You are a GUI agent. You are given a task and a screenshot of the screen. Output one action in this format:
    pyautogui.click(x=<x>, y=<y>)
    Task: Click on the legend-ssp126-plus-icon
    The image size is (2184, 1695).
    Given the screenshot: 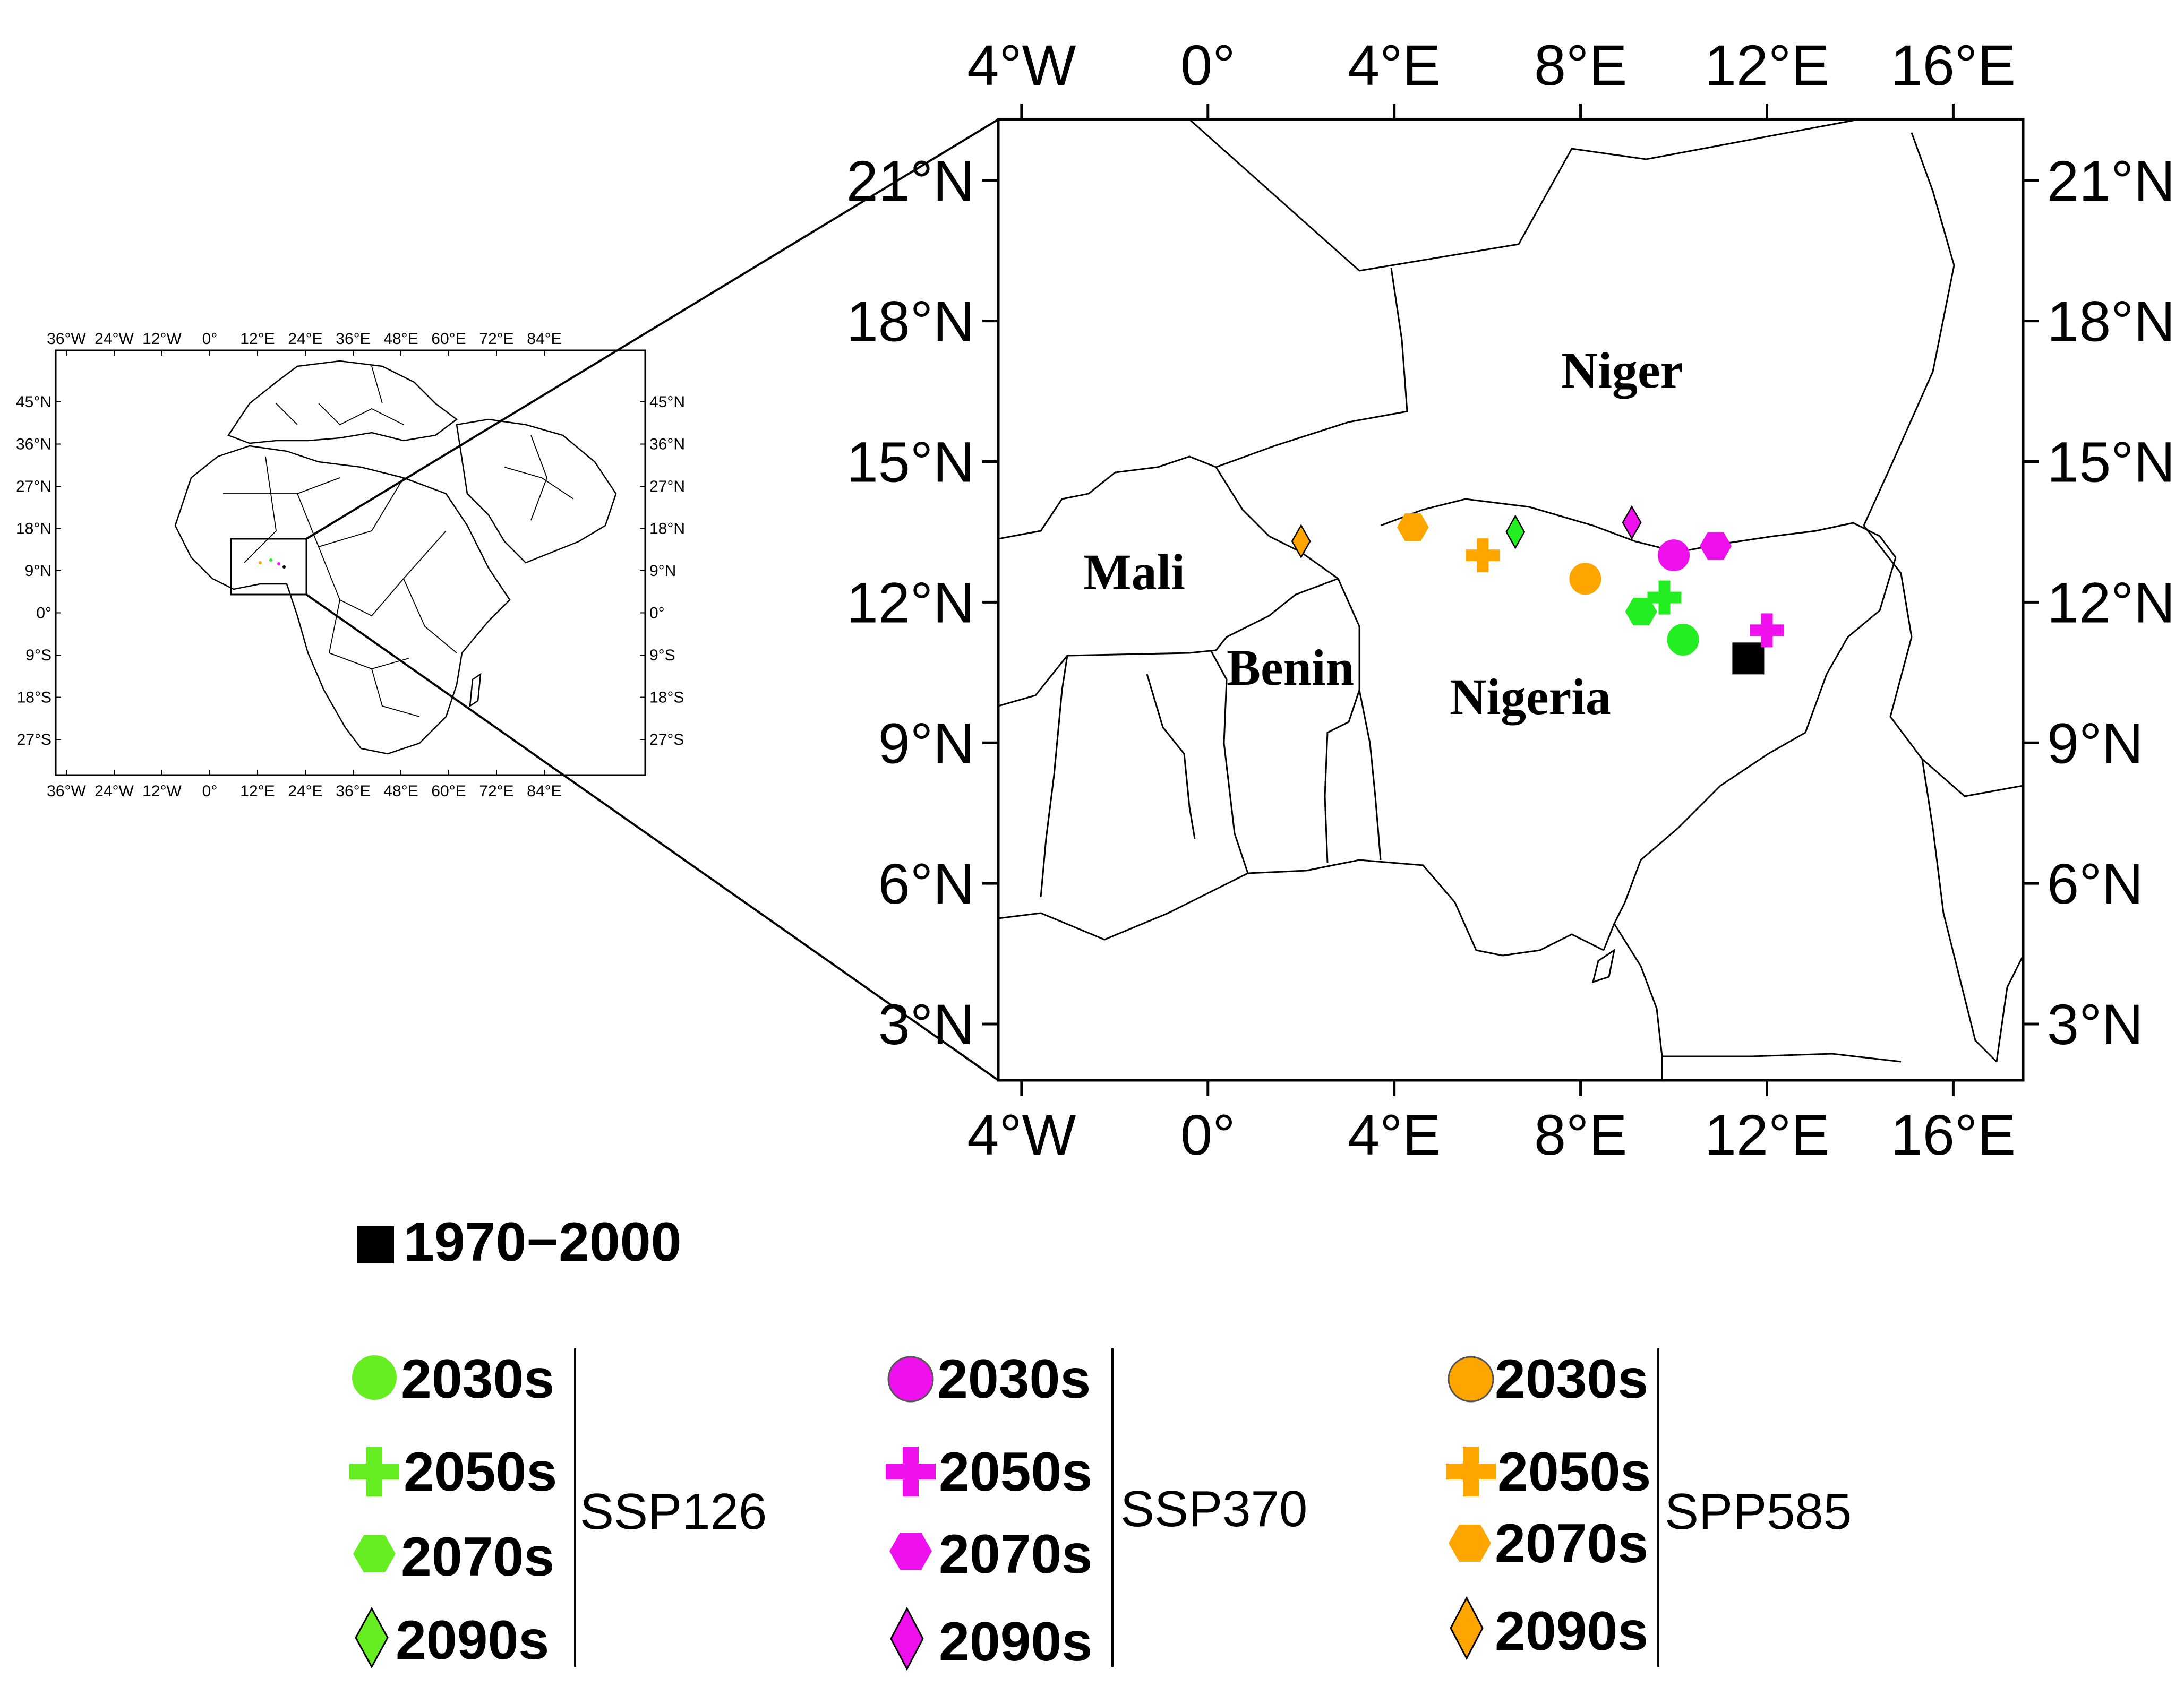 What is the action you would take?
    pyautogui.click(x=374, y=1471)
    